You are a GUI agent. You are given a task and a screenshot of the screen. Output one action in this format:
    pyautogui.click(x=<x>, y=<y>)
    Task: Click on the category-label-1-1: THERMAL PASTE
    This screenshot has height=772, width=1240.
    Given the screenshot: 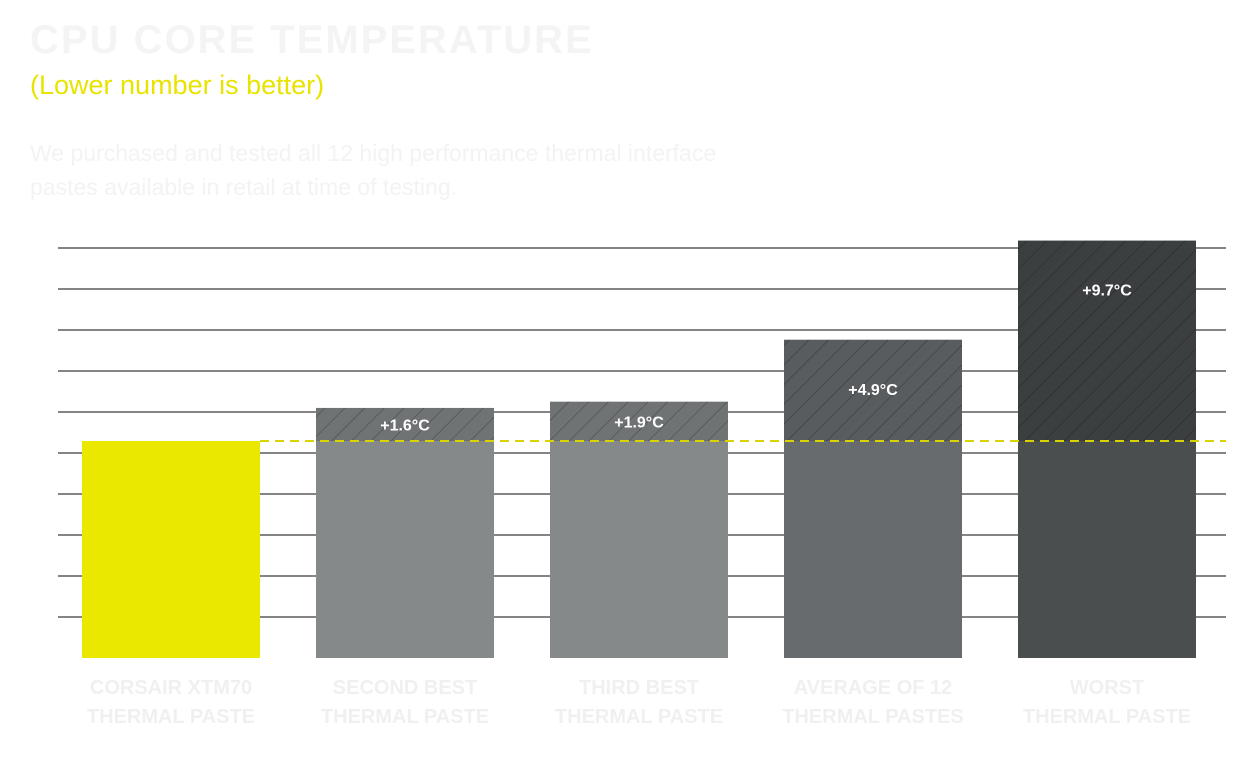 What is the action you would take?
    pyautogui.click(x=405, y=717)
    